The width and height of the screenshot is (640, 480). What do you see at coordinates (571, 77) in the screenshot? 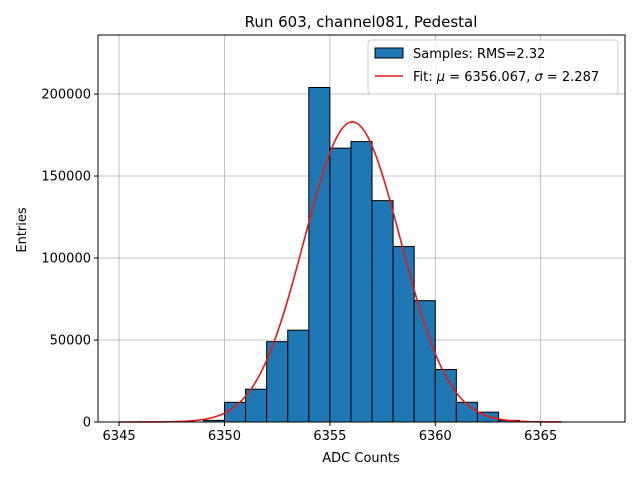
I see `legend-fit-sigma-value: = 2.287` at bounding box center [571, 77].